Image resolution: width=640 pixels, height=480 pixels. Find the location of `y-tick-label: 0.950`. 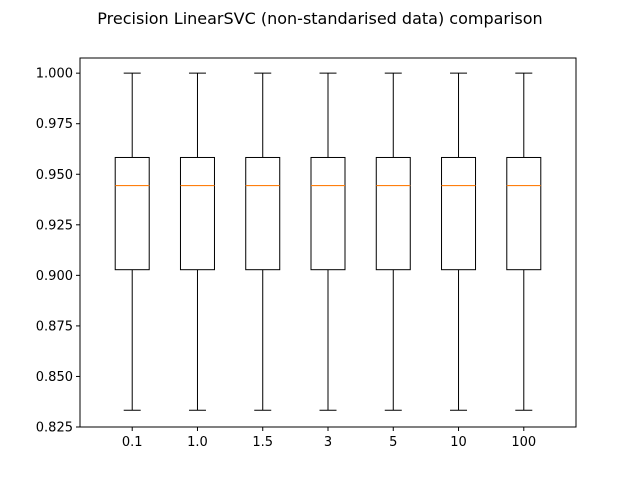

y-tick-label: 0.950 is located at coordinates (54, 175).